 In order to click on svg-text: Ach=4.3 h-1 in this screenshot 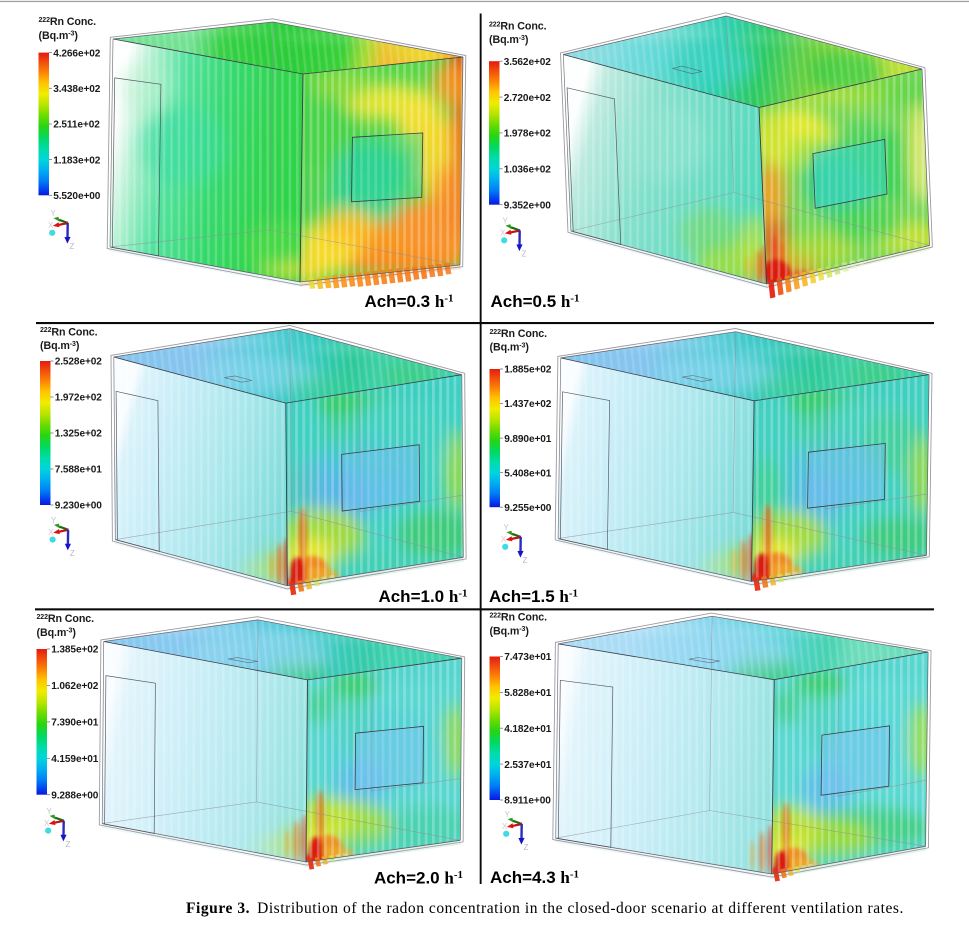, I will do `click(534, 877)`.